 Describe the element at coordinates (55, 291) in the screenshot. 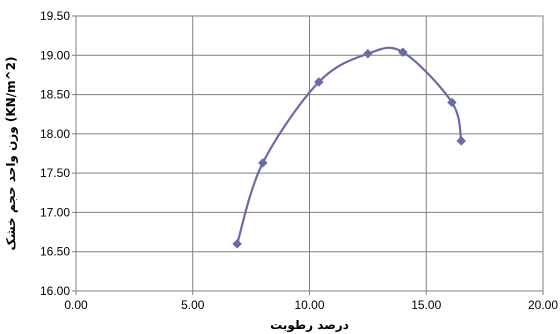

I see `y-tick-label: 16.00` at that location.